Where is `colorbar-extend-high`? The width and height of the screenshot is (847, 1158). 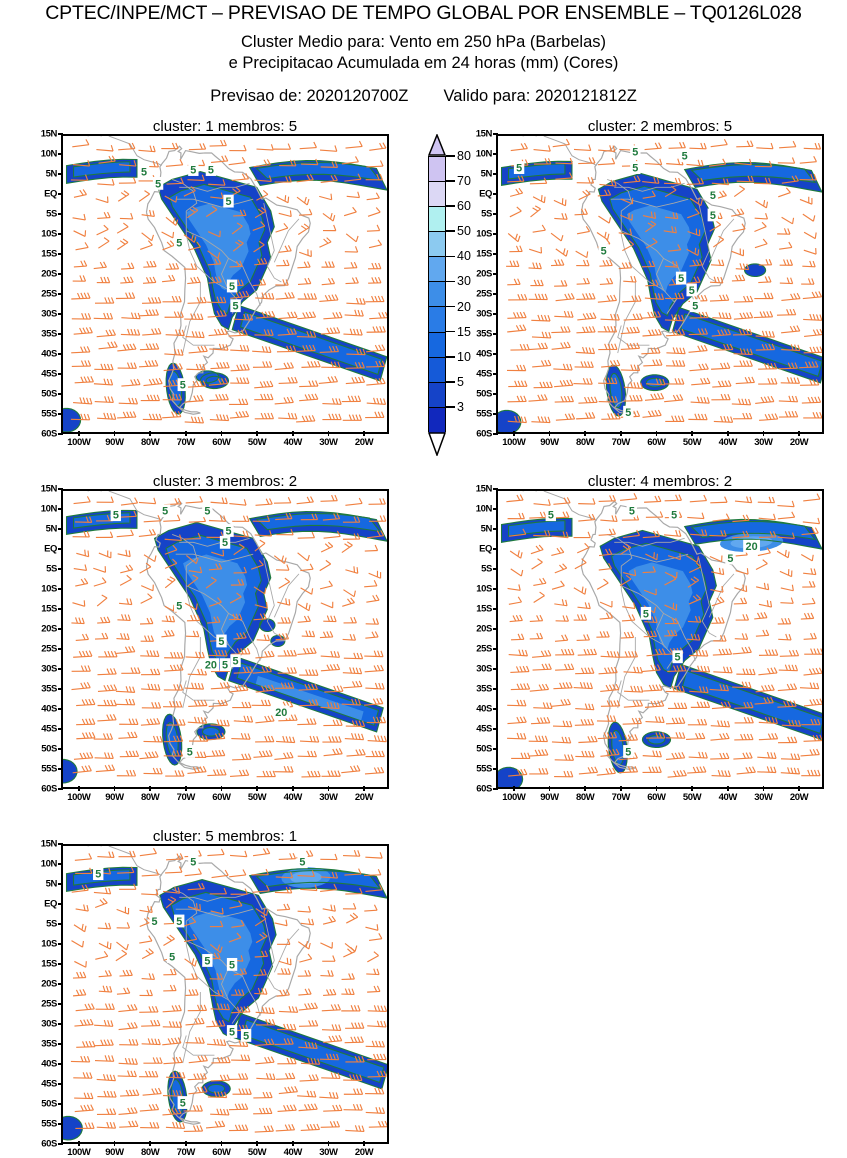 colorbar-extend-high is located at coordinates (437, 145).